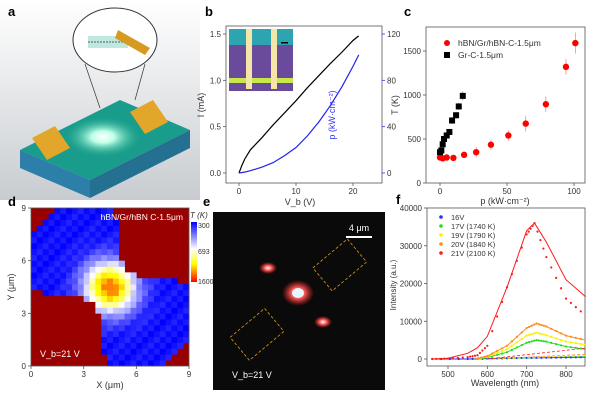 The height and width of the screenshot is (405, 601). What do you see at coordinates (60, 354) in the screenshot?
I see `bias-annotation-d: V_b=21 V` at bounding box center [60, 354].